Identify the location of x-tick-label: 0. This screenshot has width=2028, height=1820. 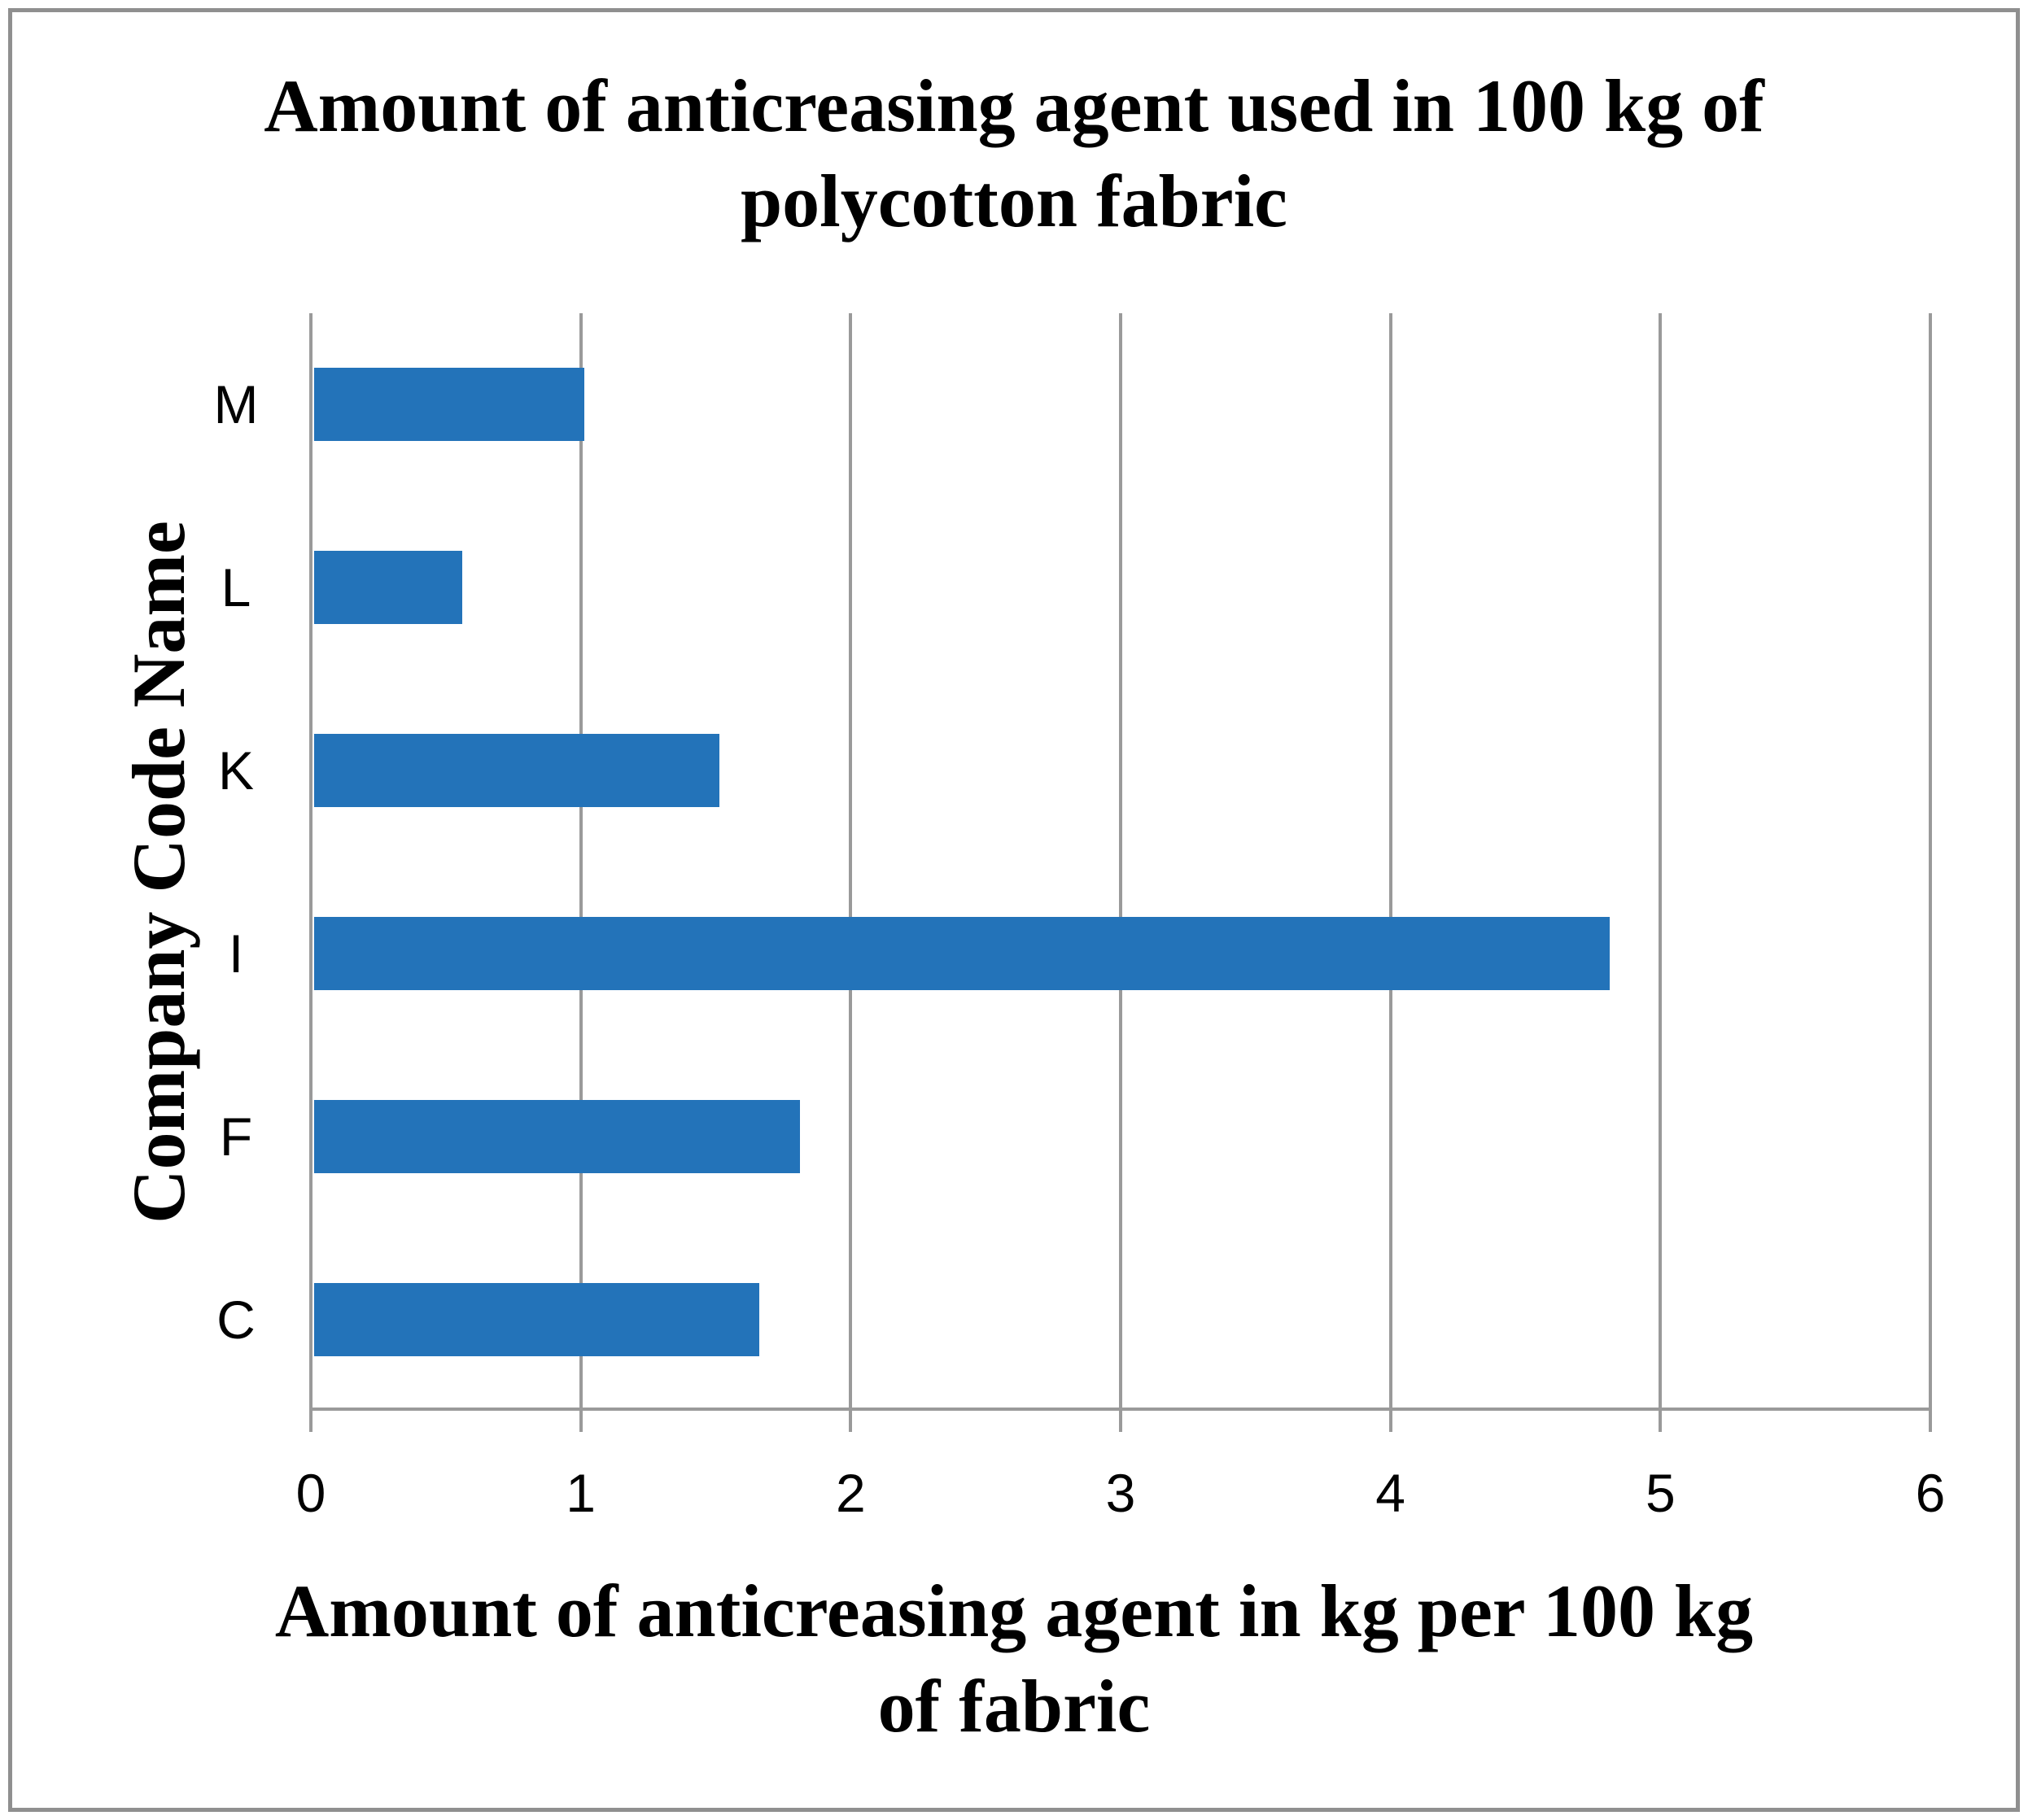
(311, 1493).